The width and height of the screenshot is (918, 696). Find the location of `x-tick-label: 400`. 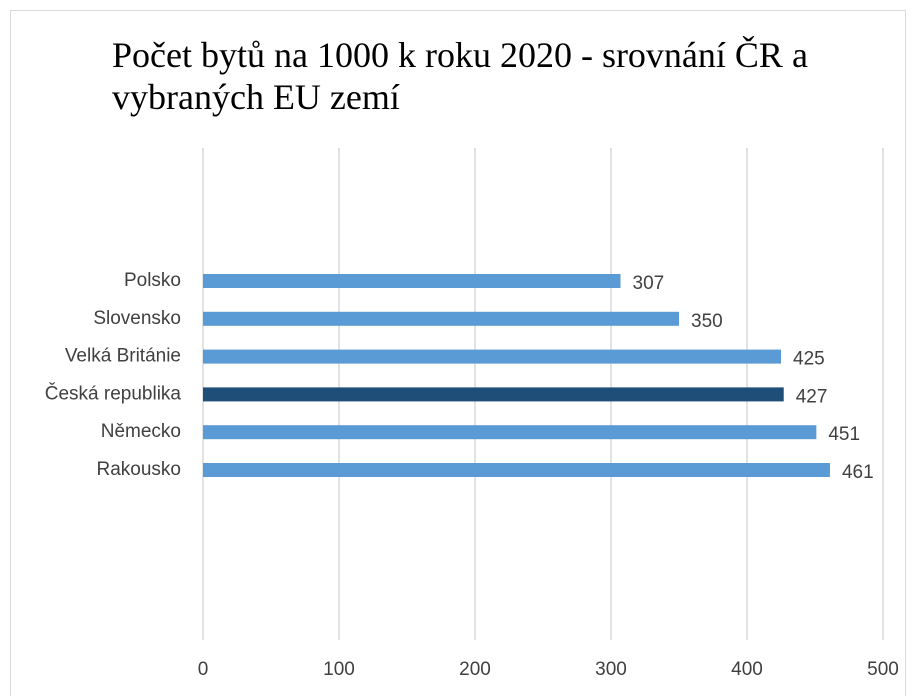

x-tick-label: 400 is located at coordinates (747, 669).